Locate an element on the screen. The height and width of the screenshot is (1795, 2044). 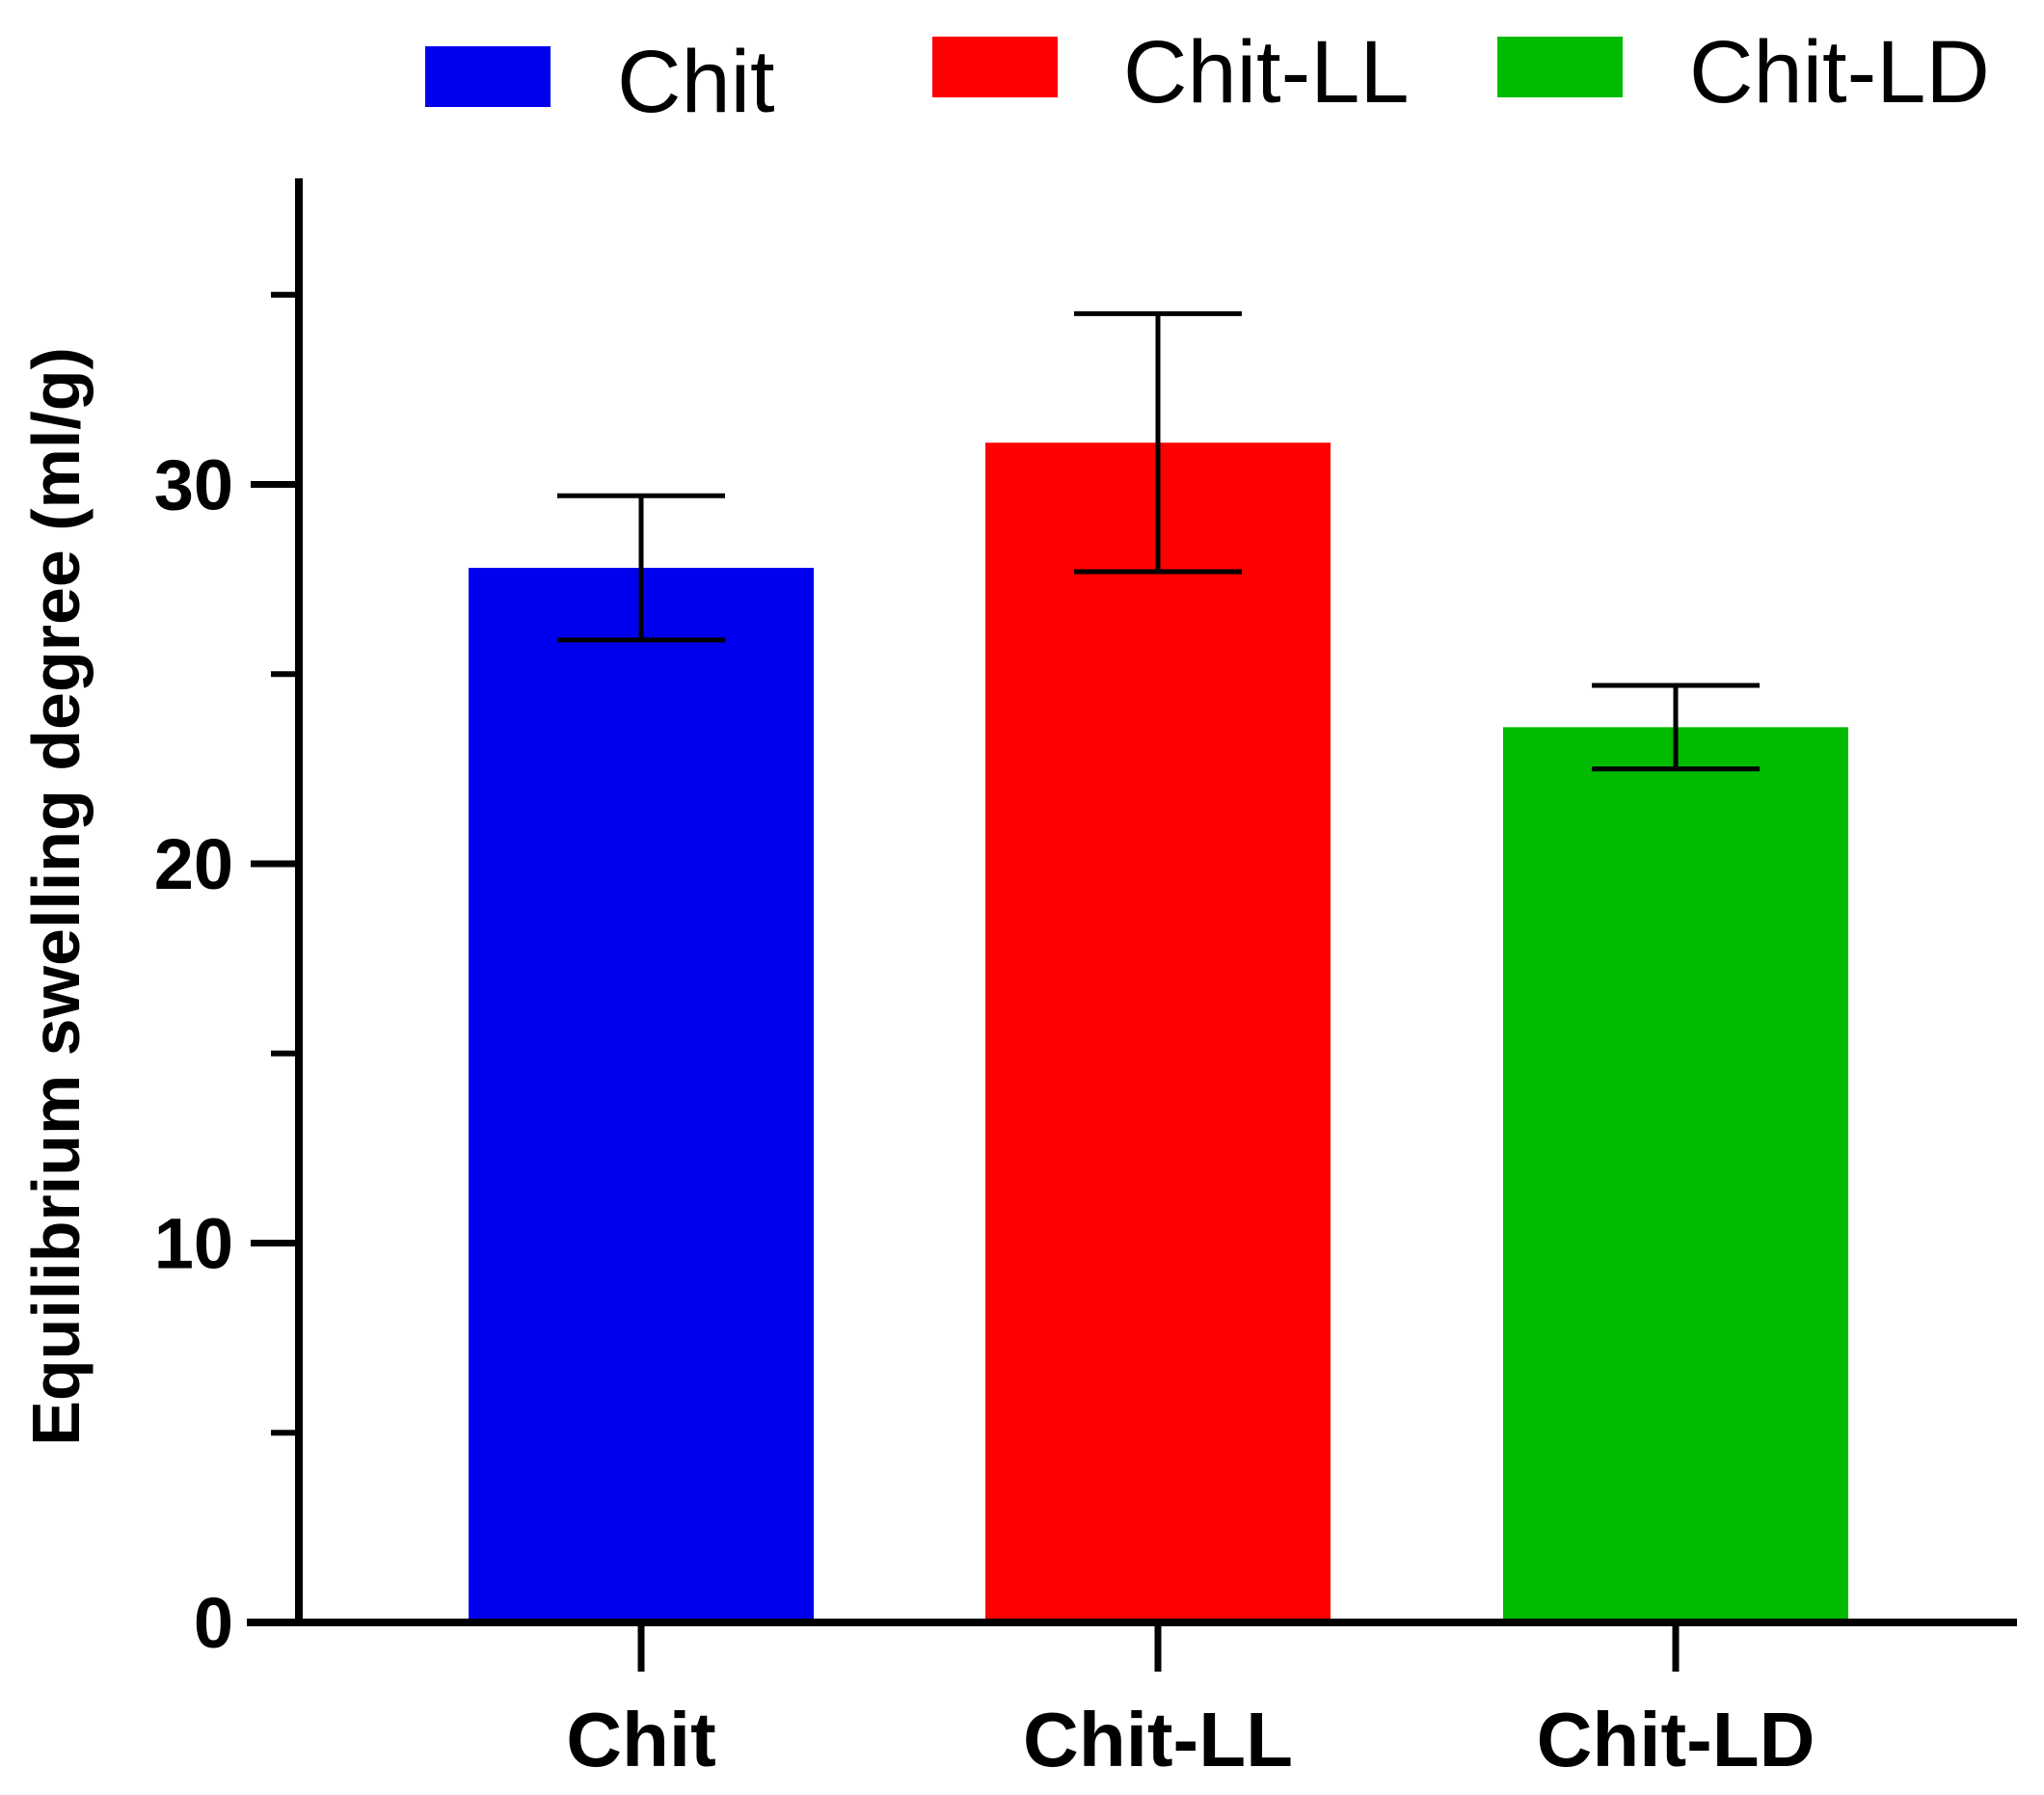
legend-swatch-chit is located at coordinates (488, 76).